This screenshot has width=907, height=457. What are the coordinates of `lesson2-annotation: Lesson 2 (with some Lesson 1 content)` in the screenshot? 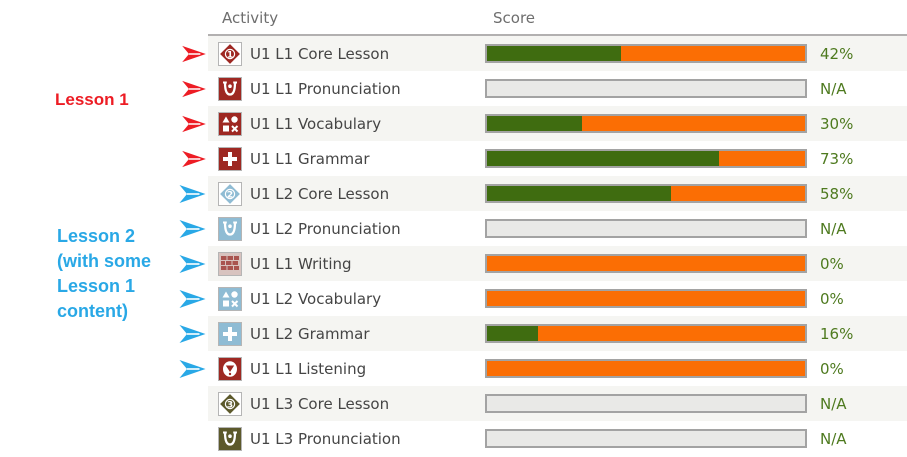 It's located at (104, 273).